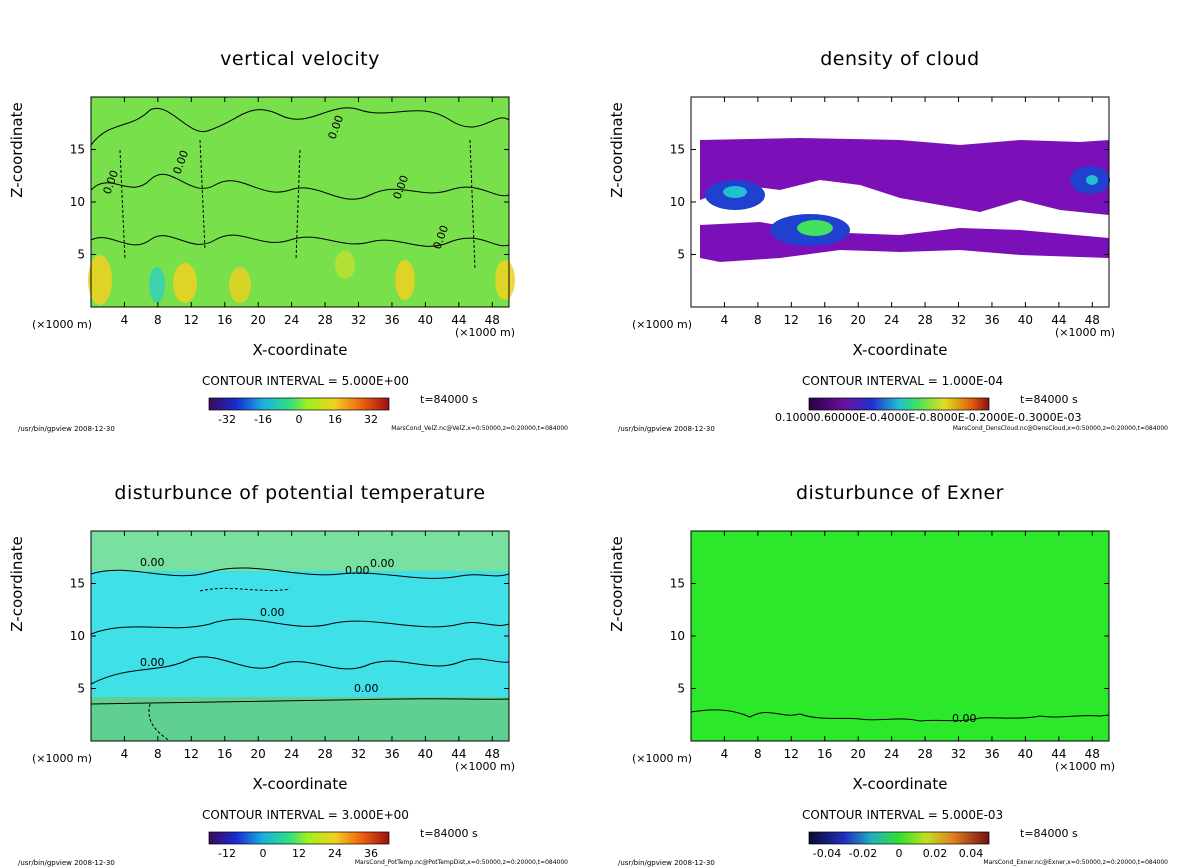 This screenshot has height=868, width=1200. What do you see at coordinates (157, 285) in the screenshot?
I see `downdraft-core` at bounding box center [157, 285].